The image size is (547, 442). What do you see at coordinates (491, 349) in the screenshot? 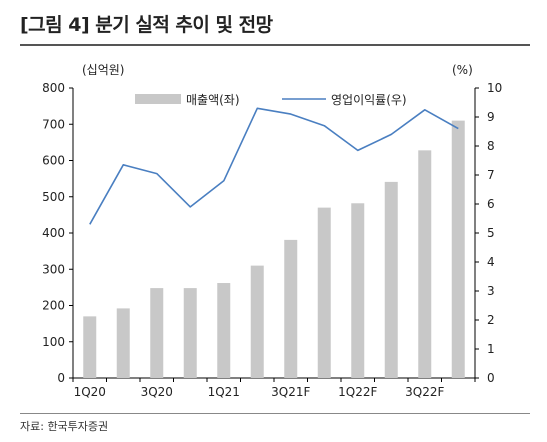
I see `right-axis-tick-label: 1` at bounding box center [491, 349].